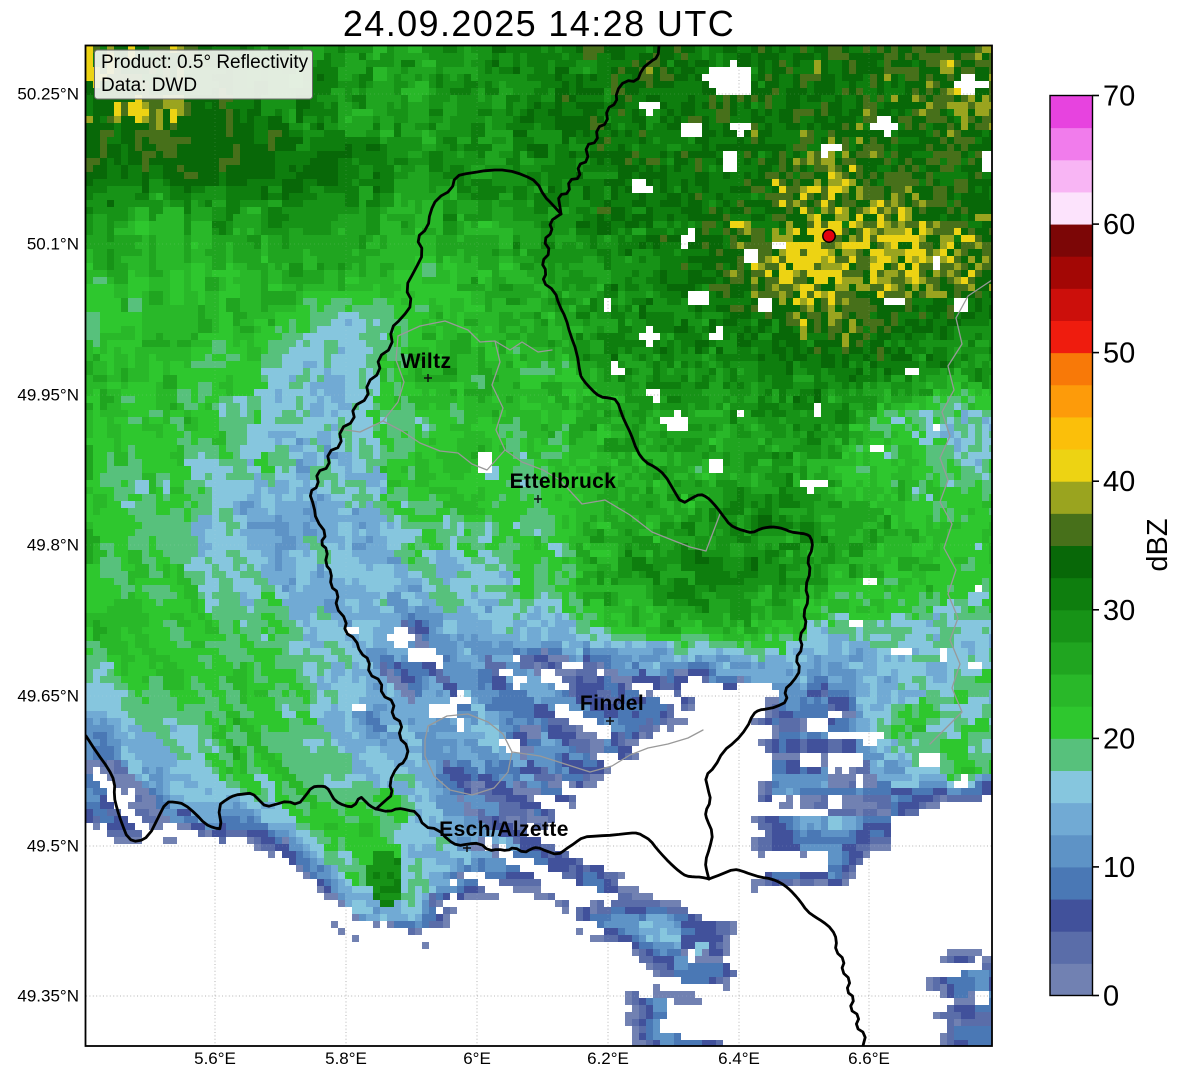  Describe the element at coordinates (608, 1058) in the screenshot. I see `svg-text: 6.2°E` at that location.